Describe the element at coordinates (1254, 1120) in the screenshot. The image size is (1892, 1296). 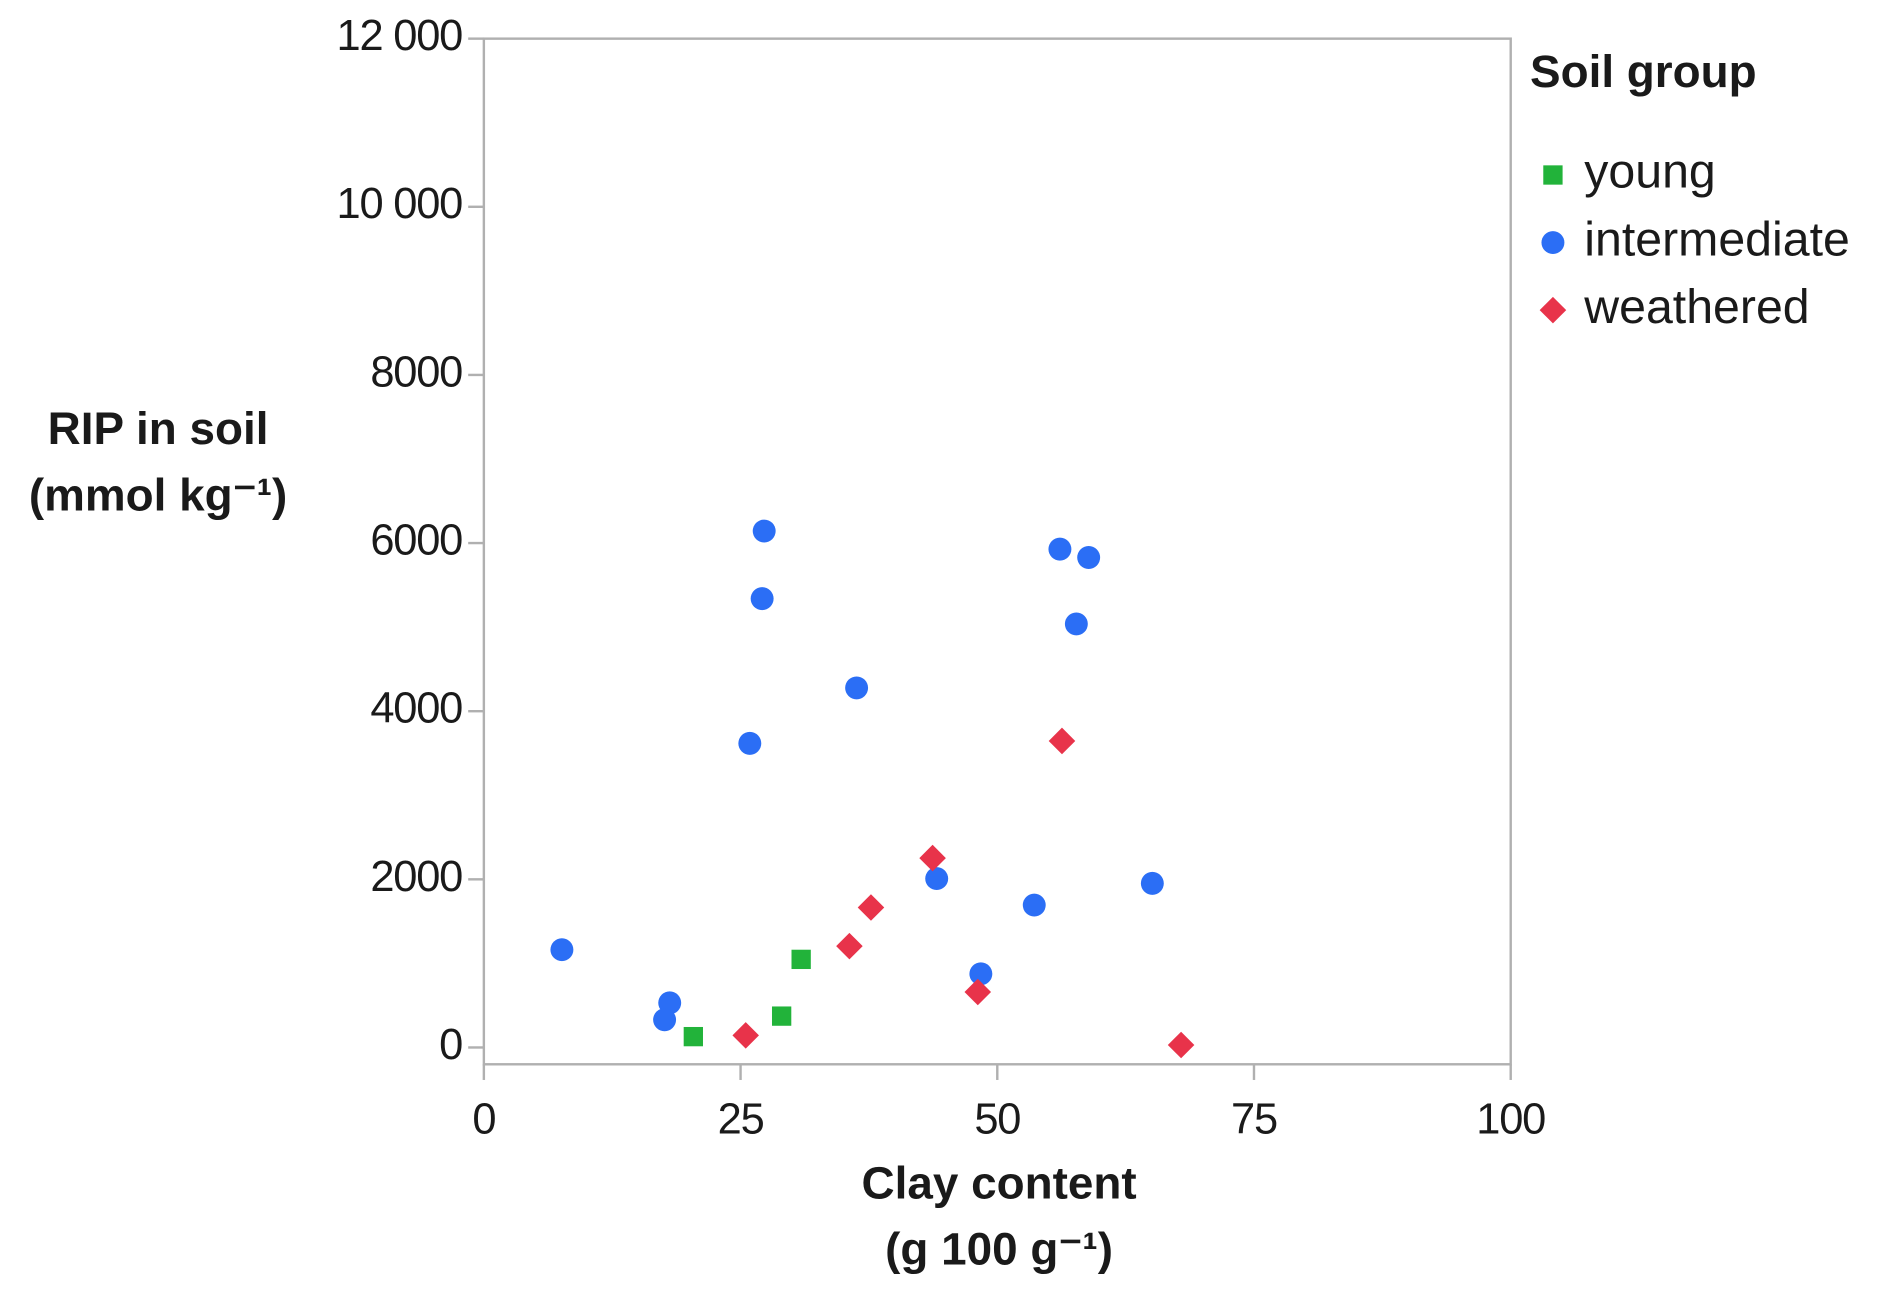
I see `x-tick-label: 75` at that location.